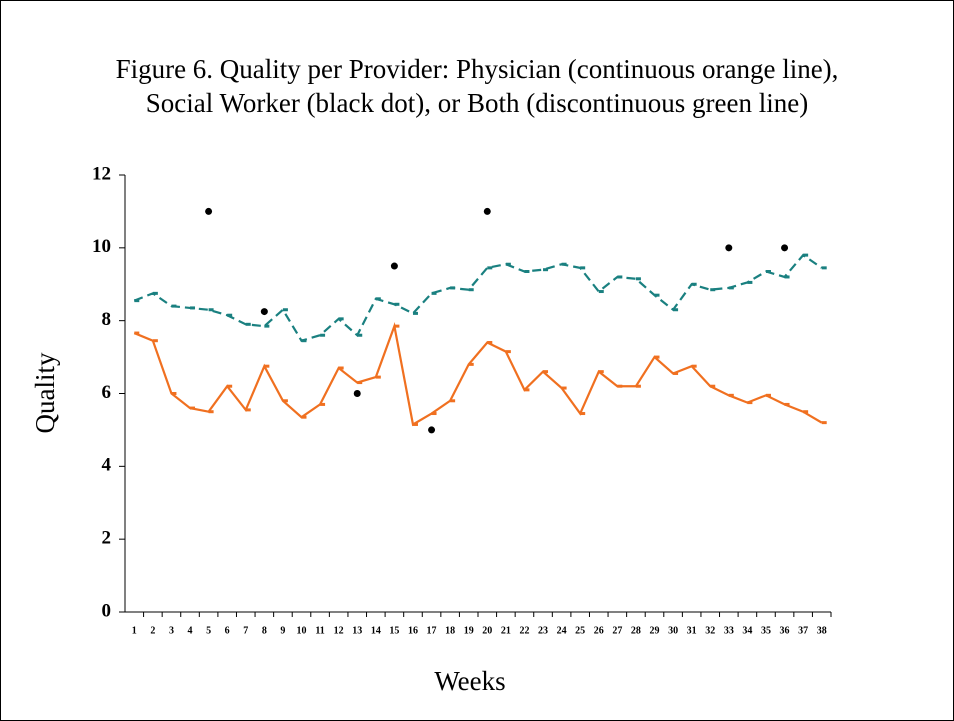  What do you see at coordinates (469, 681) in the screenshot?
I see `x-axis-label: Weeks` at bounding box center [469, 681].